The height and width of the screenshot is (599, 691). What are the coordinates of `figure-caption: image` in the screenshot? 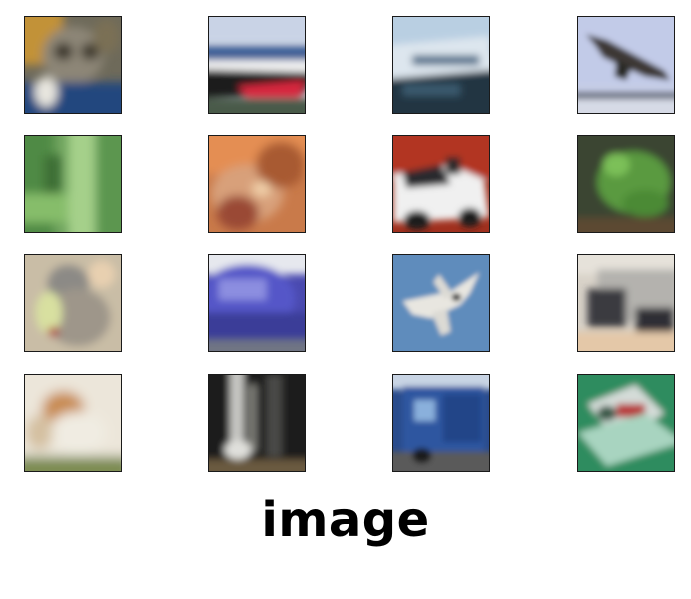 It's located at (345, 520).